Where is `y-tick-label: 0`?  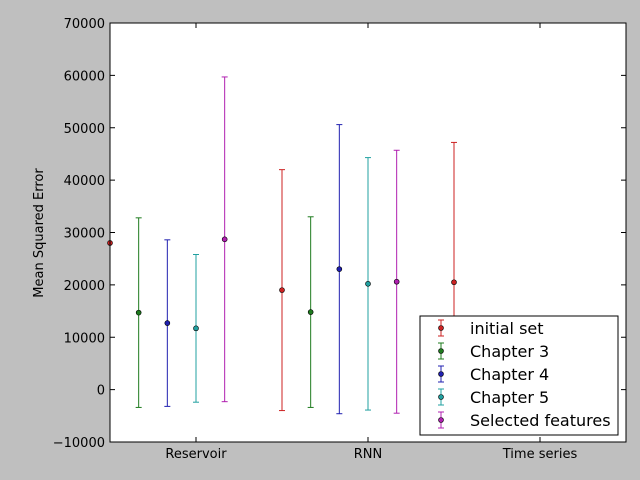 y-tick-label: 0 is located at coordinates (101, 391).